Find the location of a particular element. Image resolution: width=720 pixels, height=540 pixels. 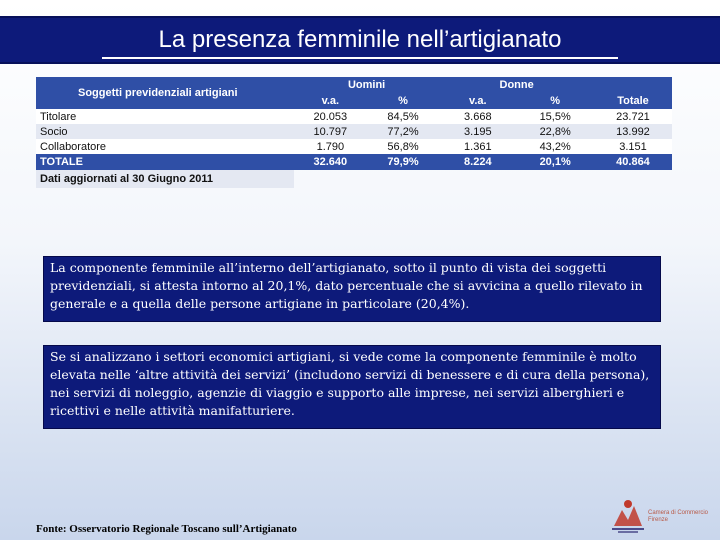

table-note: Dati aggiornati al 30 Giugno 2011 is located at coordinates (165, 179).